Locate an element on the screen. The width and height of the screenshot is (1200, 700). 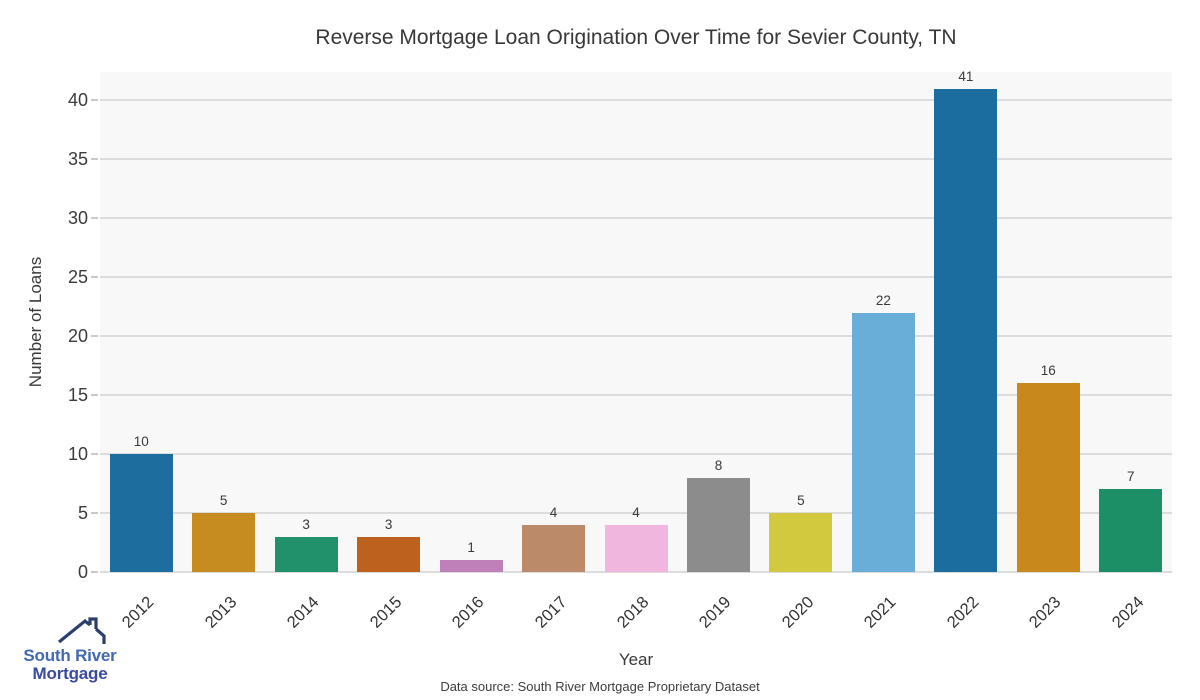
bar-2021 is located at coordinates (883, 442).